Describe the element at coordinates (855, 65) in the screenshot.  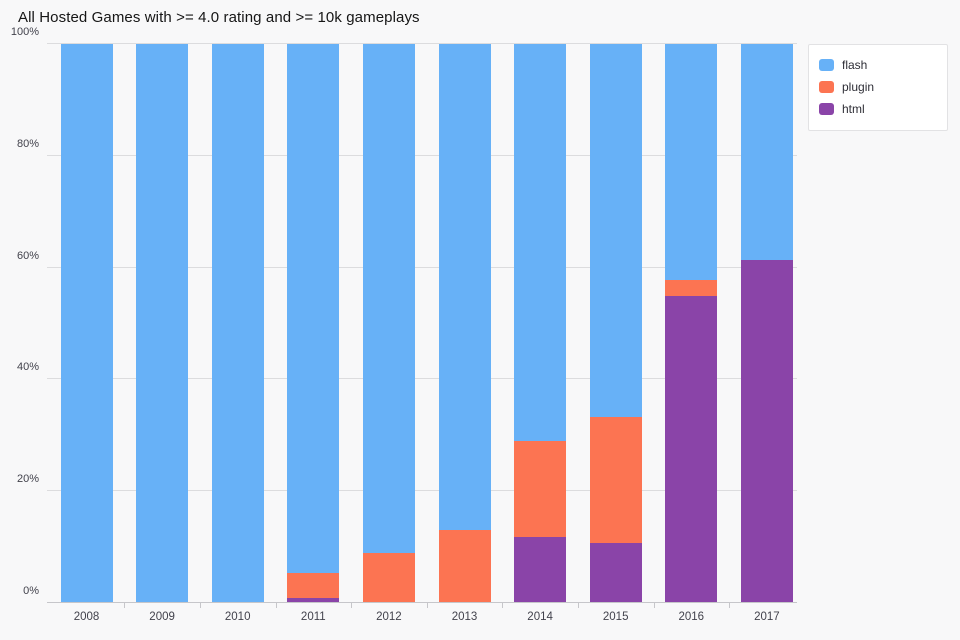
I see `legend-item-label: flash` at that location.